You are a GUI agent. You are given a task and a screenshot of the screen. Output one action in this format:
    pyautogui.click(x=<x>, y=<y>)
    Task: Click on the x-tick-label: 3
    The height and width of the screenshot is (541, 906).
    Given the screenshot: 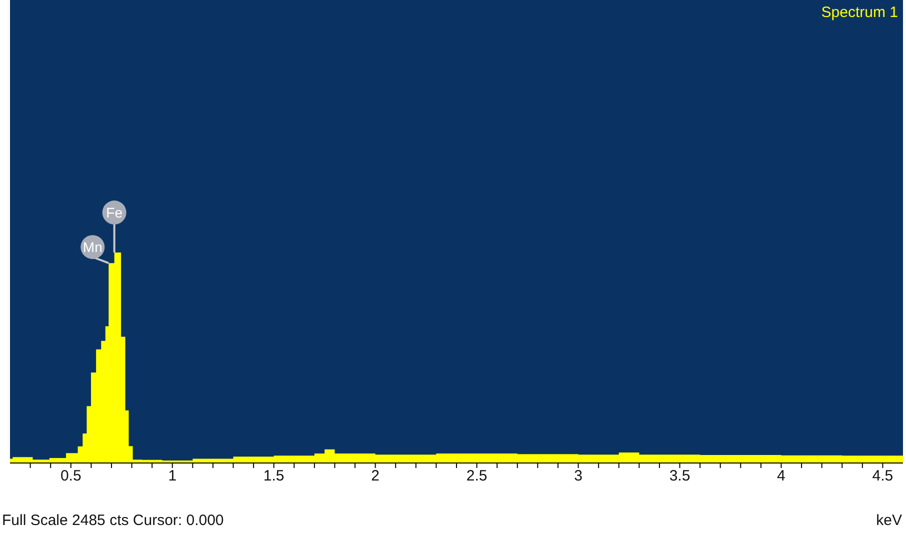 What is the action you would take?
    pyautogui.click(x=578, y=476)
    